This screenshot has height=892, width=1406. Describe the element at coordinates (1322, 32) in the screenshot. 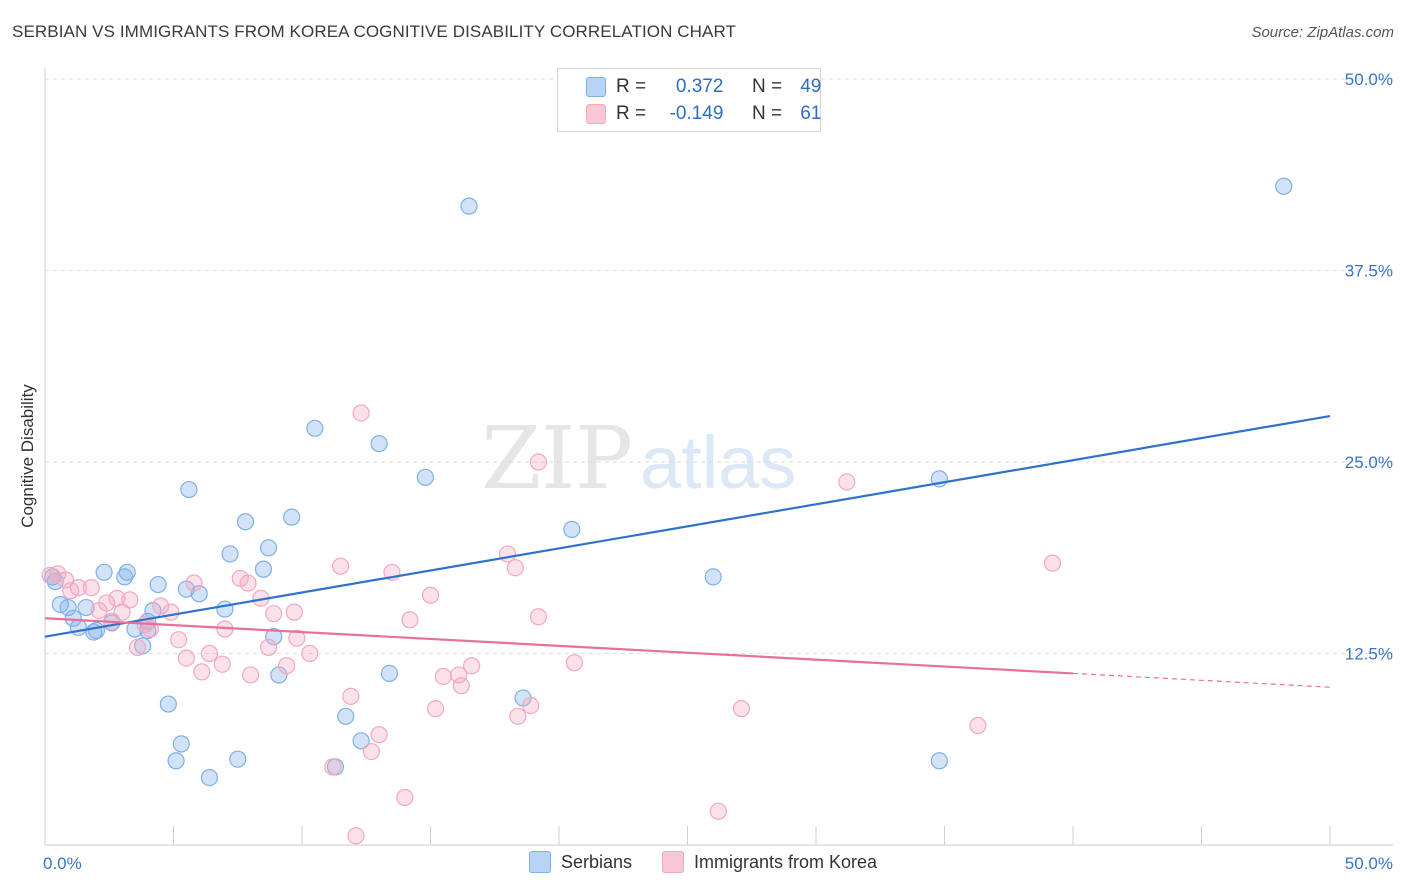

I see `source-label: Source: ZipAtlas.com` at that location.